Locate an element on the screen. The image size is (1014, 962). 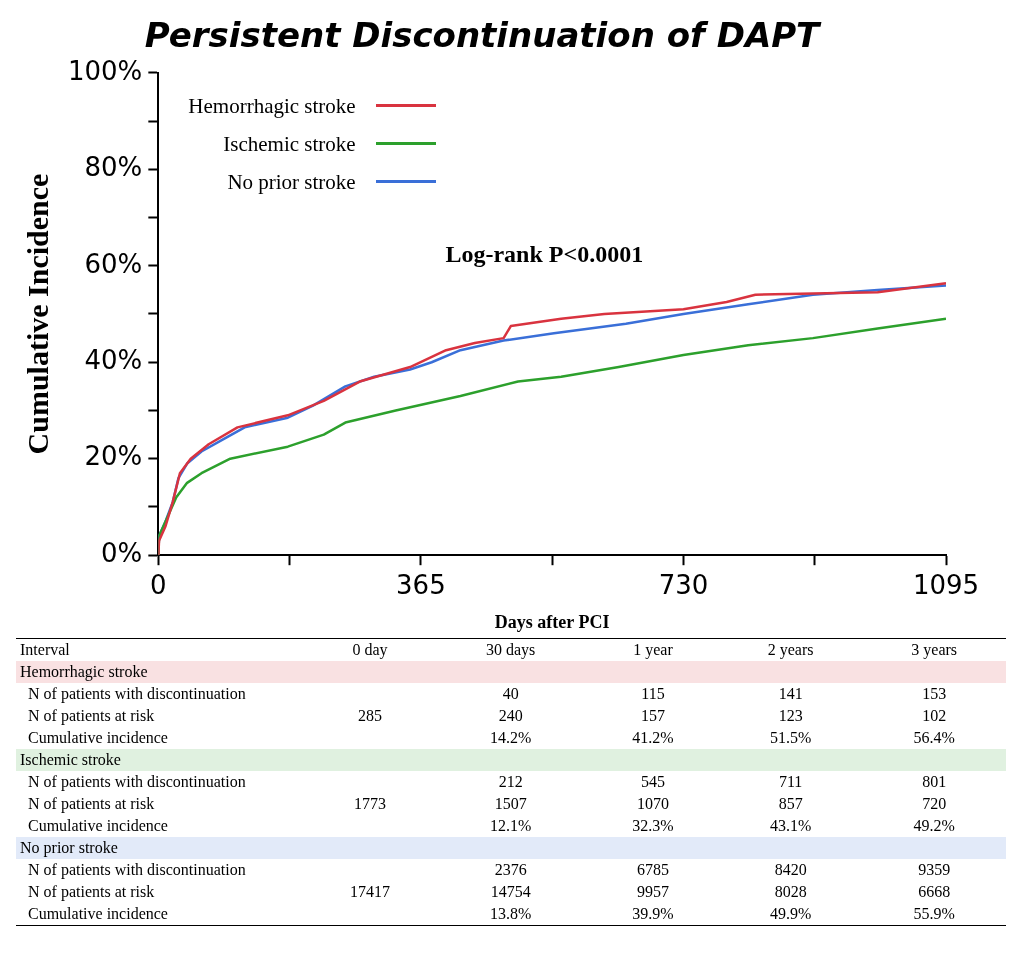
y-tick-label: 80% is located at coordinates (113, 167).